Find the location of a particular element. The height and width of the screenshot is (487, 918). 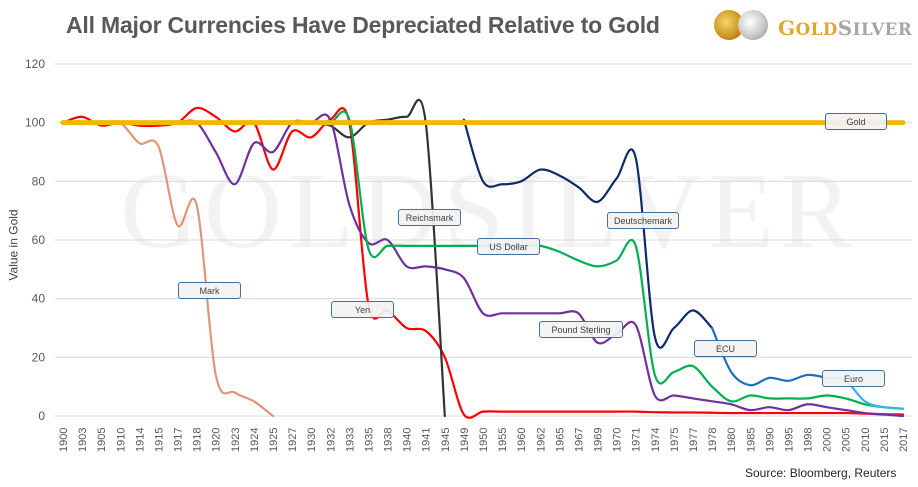

x-tick-label: 1925 is located at coordinates (274, 440).